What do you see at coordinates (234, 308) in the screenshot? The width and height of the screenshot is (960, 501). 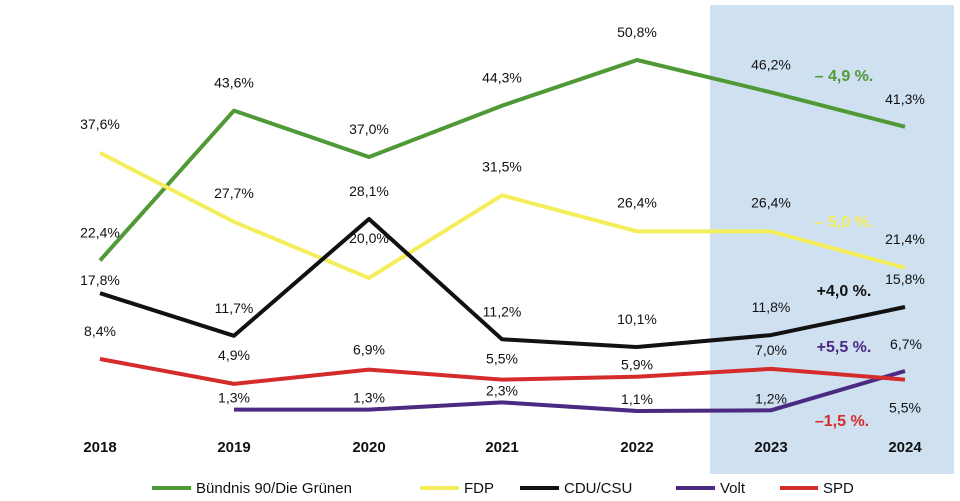 I see `value-label-2-2019: 11,7%` at bounding box center [234, 308].